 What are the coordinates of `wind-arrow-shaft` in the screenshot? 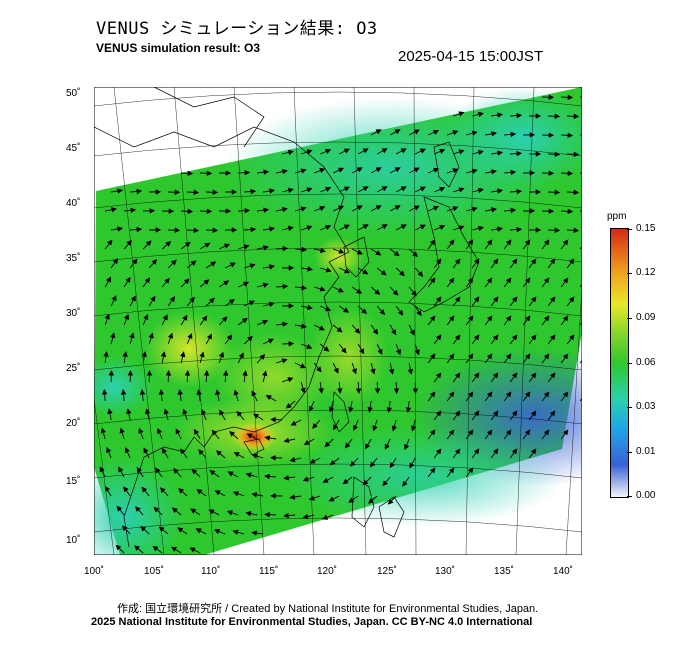 It's located at (580, 361).